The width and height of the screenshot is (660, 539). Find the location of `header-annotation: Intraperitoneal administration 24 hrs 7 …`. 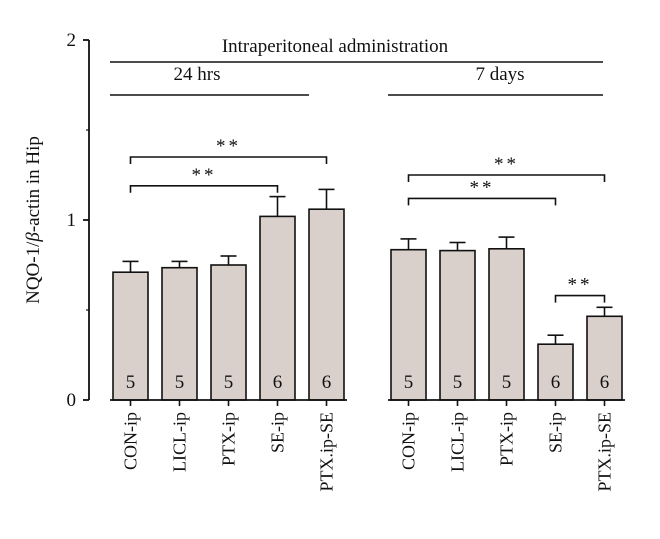

header-annotation: Intraperitoneal administration 24 hrs 7 … is located at coordinates (356, 66).